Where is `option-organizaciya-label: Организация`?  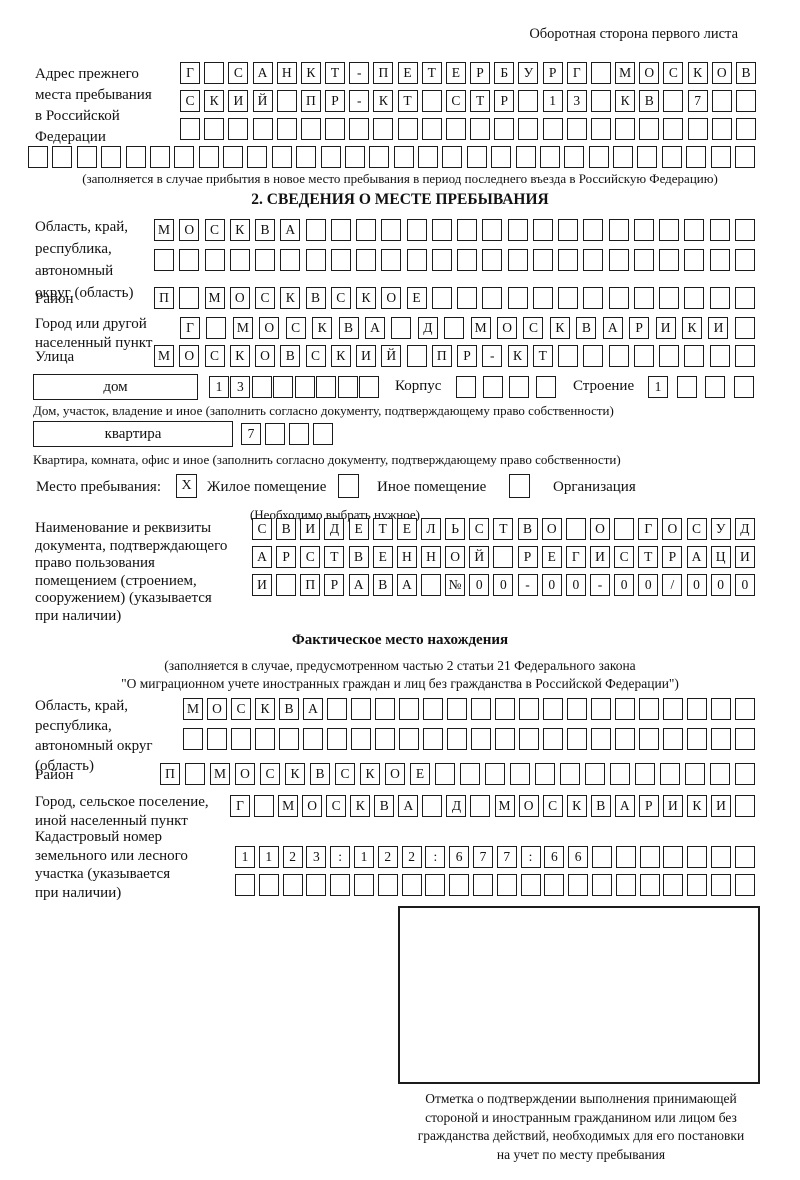 option-organizaciya-label: Организация is located at coordinates (594, 487).